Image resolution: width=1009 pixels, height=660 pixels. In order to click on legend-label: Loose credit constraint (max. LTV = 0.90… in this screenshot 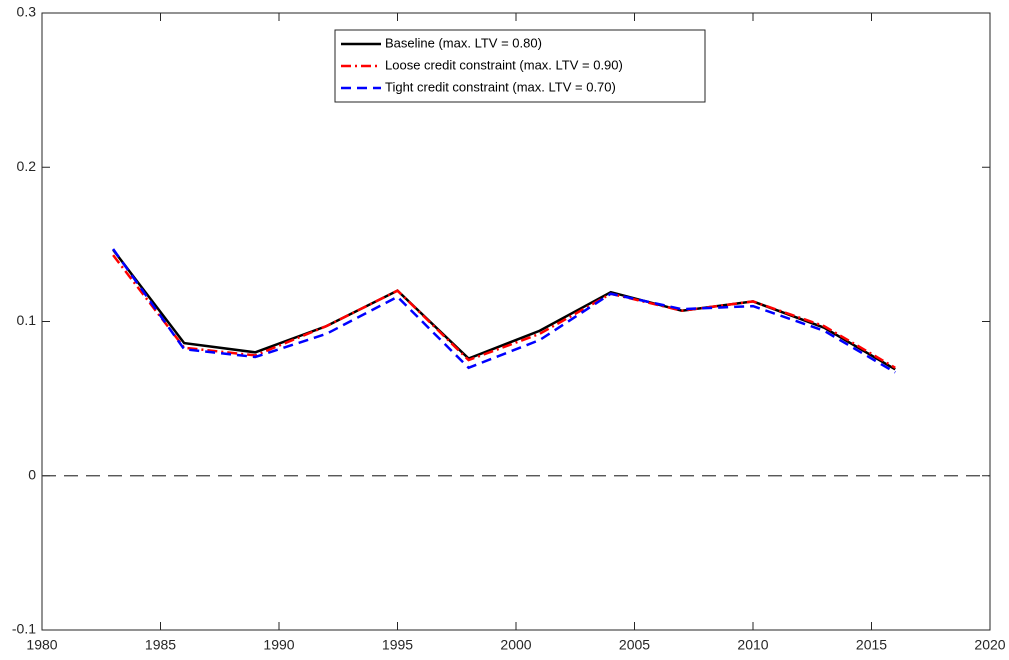, I will do `click(504, 64)`.